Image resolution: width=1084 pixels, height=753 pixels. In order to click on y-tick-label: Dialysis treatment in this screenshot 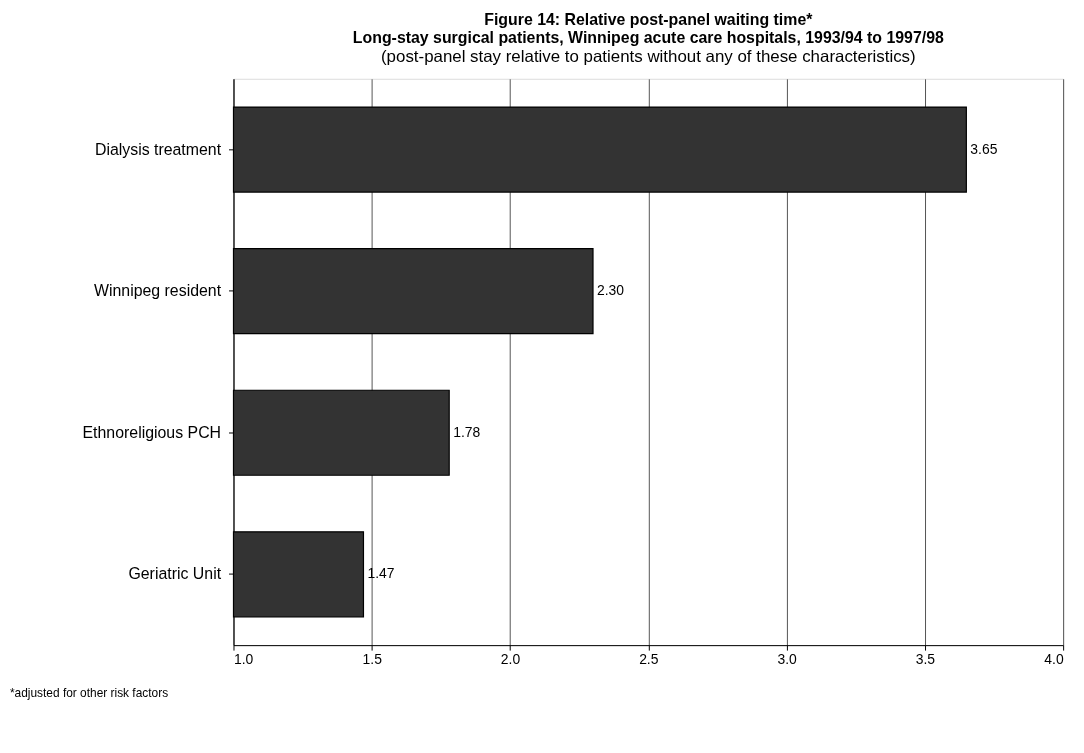, I will do `click(158, 149)`.